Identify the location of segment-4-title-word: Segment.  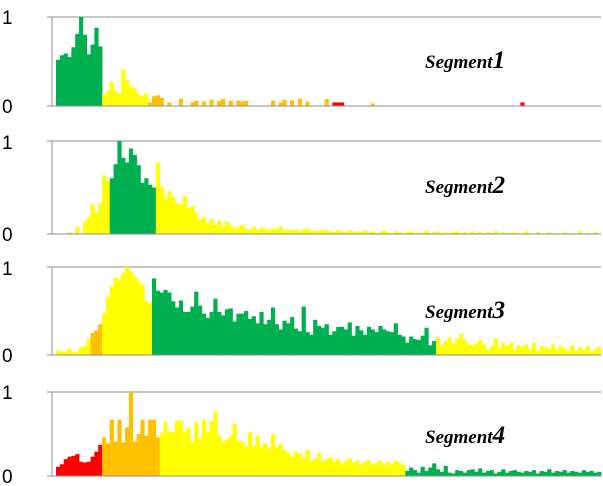
(459, 437).